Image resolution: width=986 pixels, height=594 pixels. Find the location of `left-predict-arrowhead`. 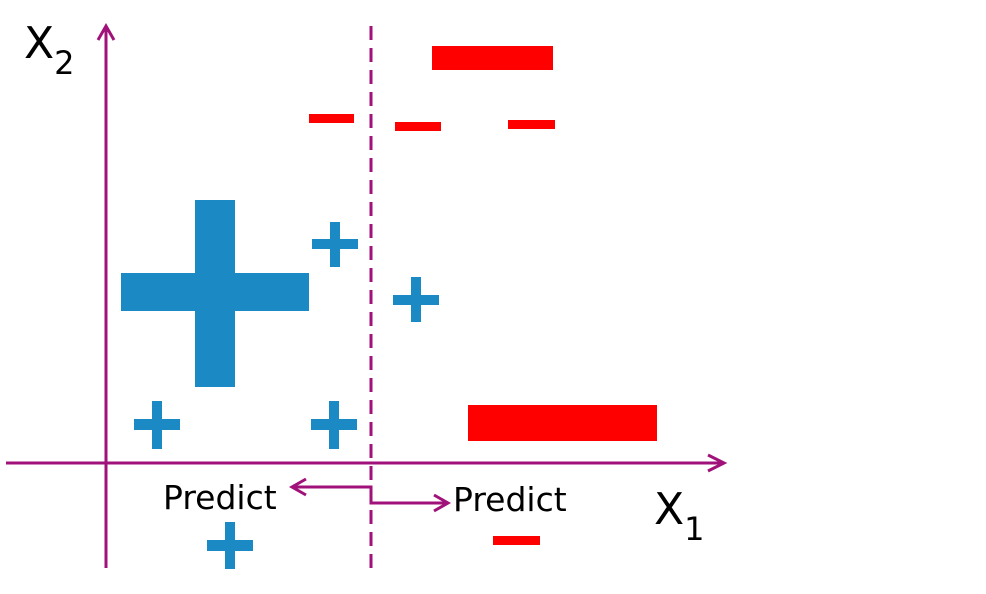

left-predict-arrowhead is located at coordinates (297, 487).